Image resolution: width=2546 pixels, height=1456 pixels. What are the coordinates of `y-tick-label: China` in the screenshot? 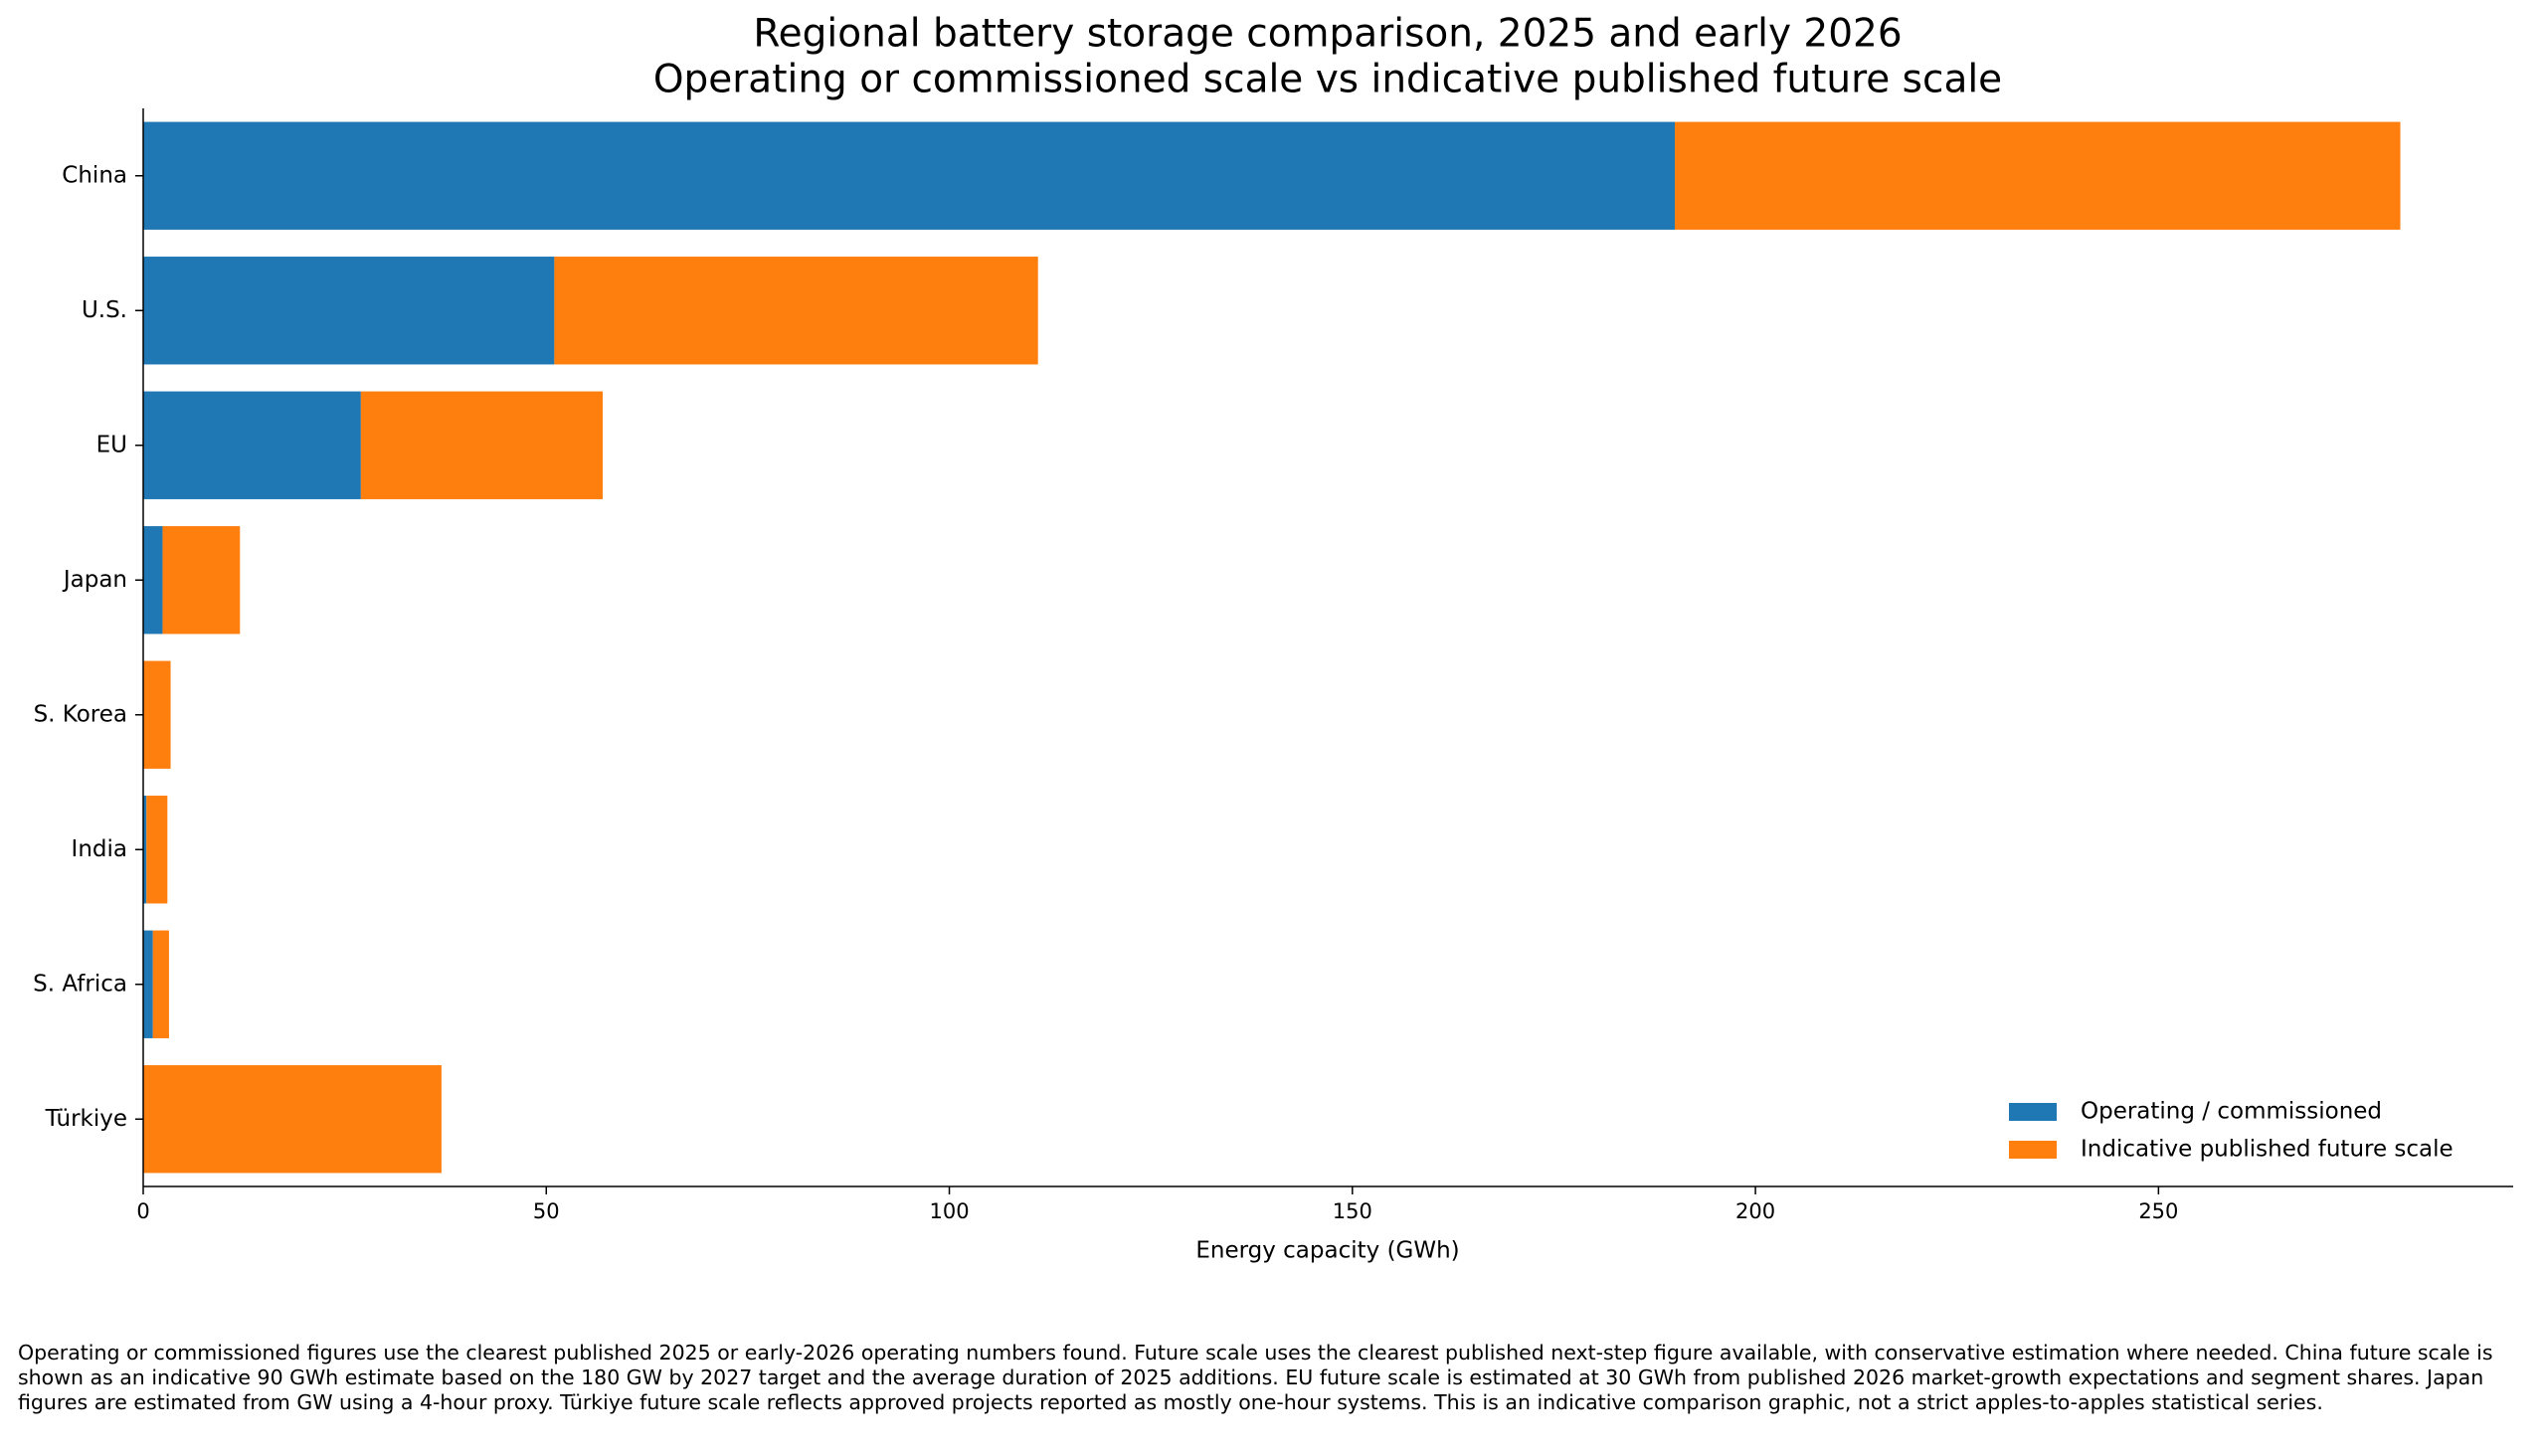 It's located at (94, 175).